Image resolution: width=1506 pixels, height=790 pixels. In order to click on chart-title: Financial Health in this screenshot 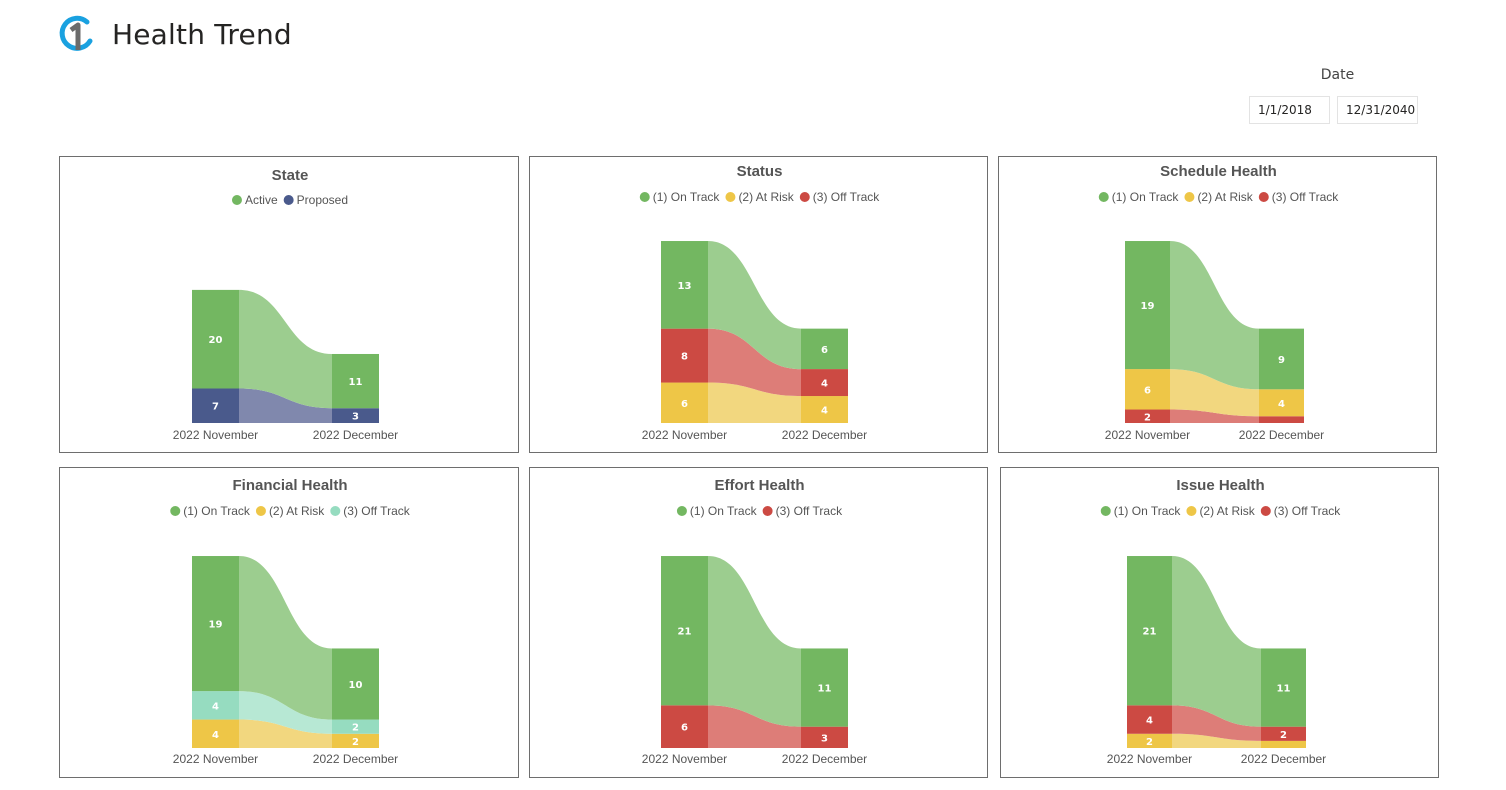, I will do `click(289, 485)`.